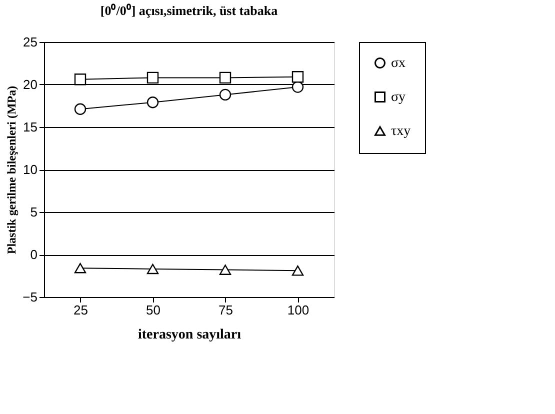 The image size is (555, 414). Describe the element at coordinates (30, 42) in the screenshot. I see `y-tick-label: 25` at that location.